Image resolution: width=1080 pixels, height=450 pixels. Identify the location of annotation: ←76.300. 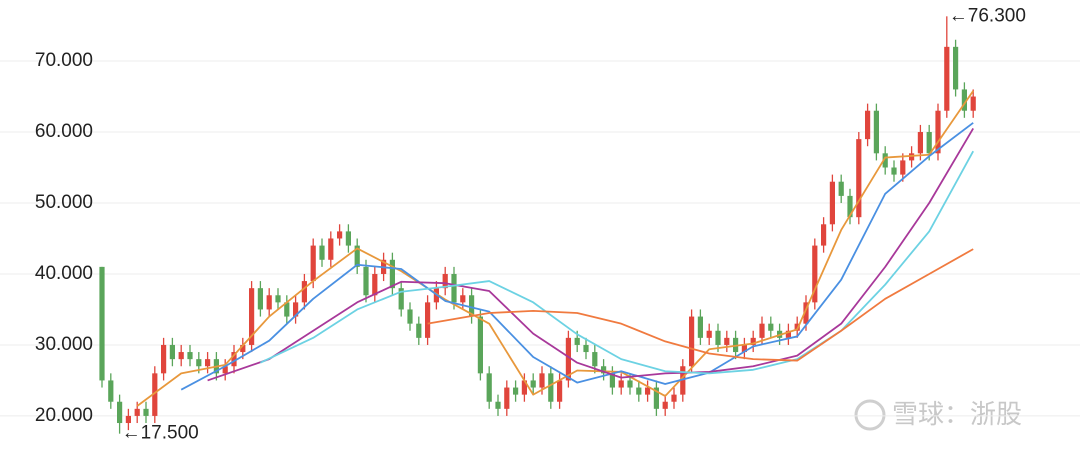
(987, 15).